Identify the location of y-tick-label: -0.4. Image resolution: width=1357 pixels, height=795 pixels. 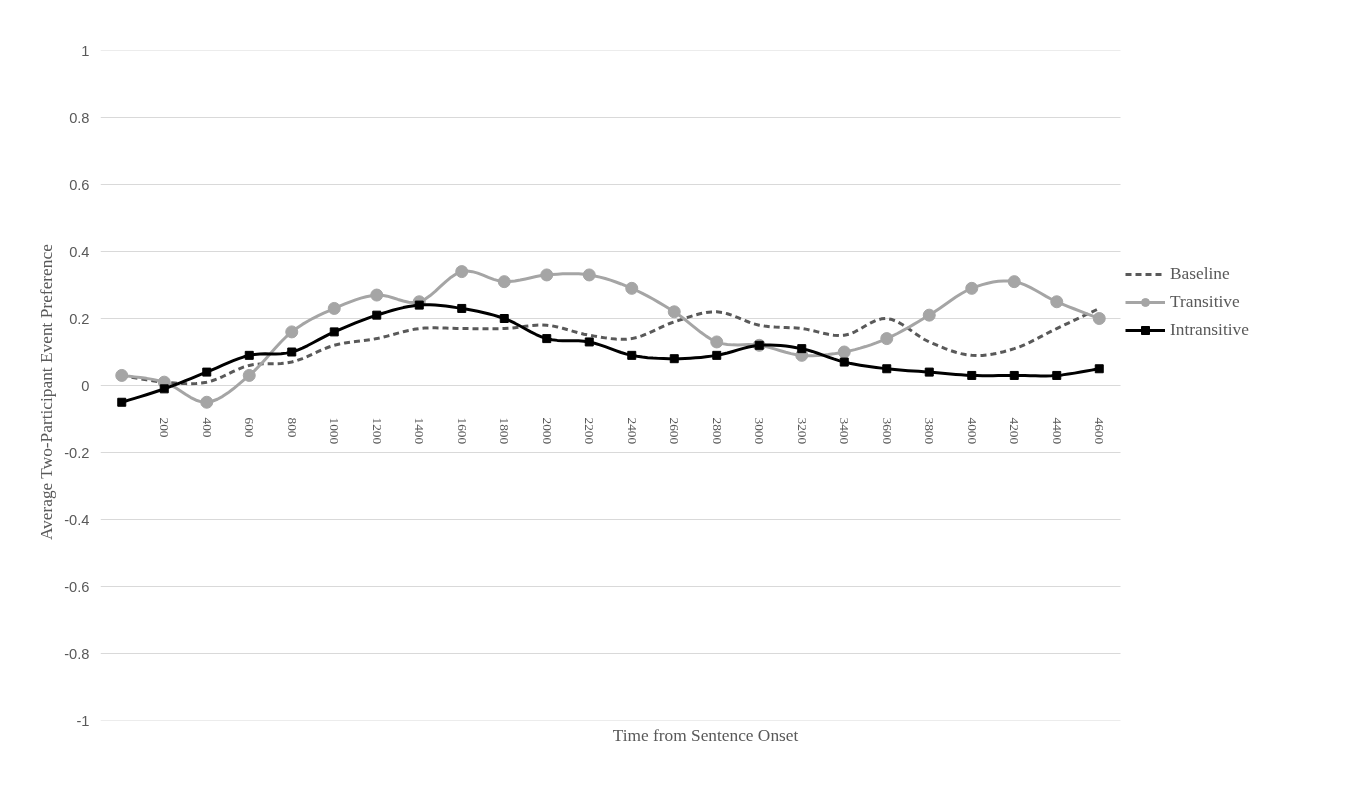
(77, 519).